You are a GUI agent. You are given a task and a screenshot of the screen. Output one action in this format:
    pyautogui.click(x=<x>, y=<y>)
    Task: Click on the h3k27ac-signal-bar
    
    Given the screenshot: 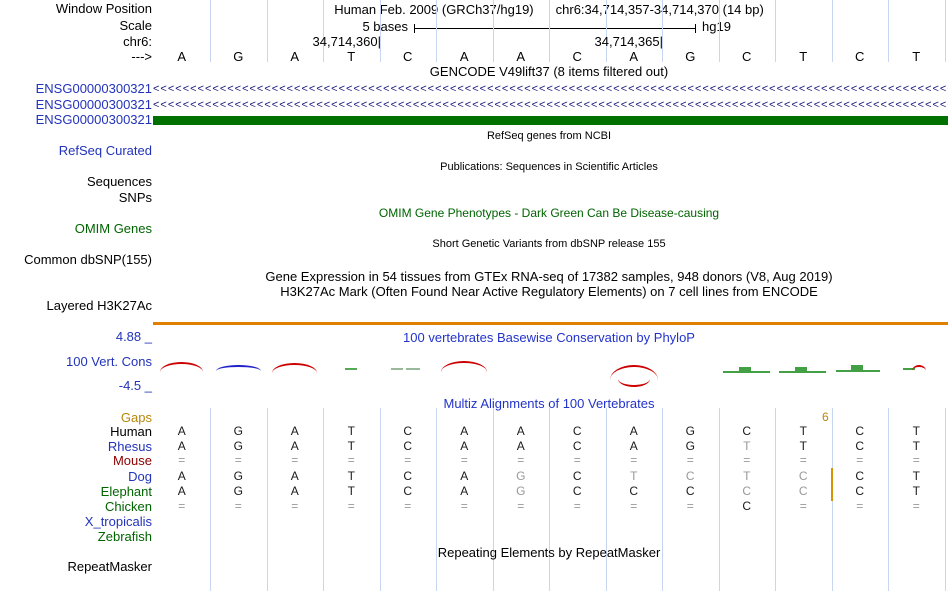 What is the action you would take?
    pyautogui.click(x=550, y=323)
    